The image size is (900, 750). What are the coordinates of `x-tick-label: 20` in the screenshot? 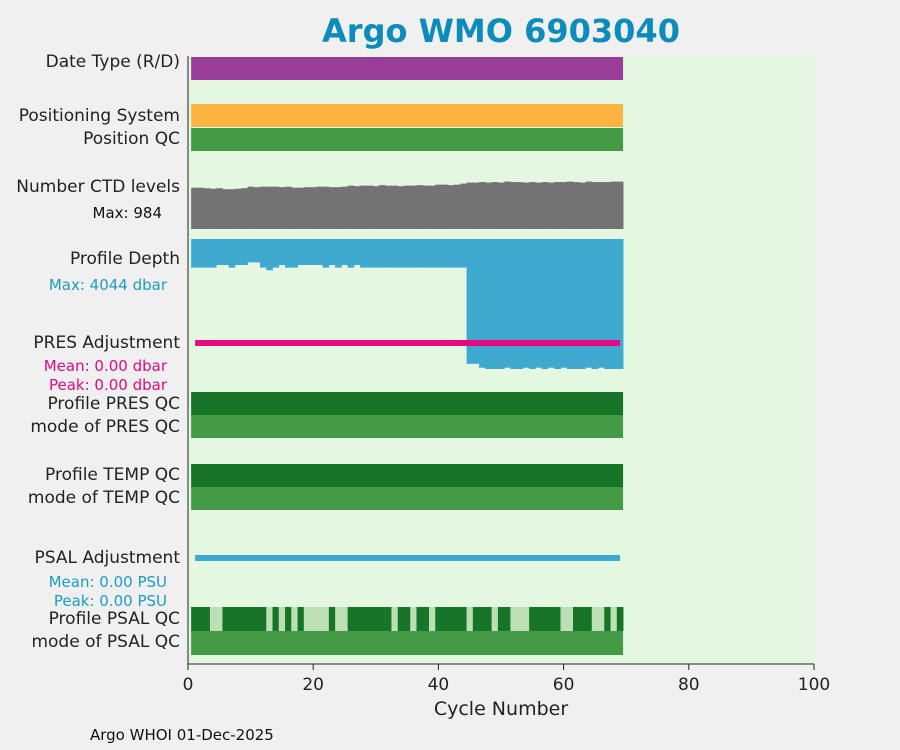 It's located at (313, 685).